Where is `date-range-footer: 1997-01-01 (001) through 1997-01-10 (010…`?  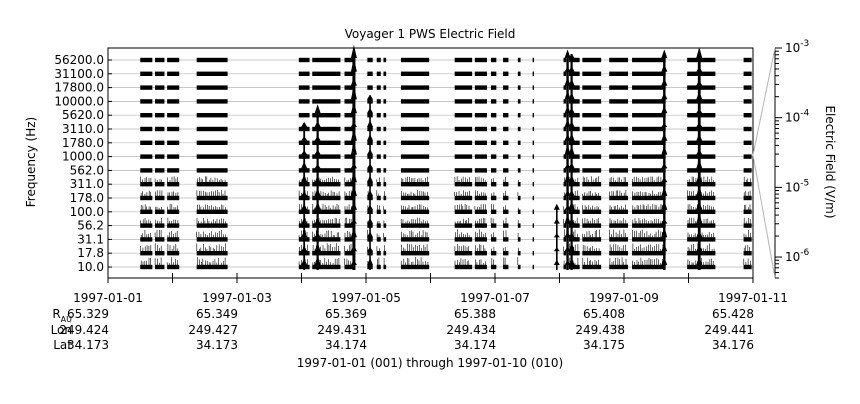 date-range-footer: 1997-01-01 (001) through 1997-01-10 (010… is located at coordinates (430, 363).